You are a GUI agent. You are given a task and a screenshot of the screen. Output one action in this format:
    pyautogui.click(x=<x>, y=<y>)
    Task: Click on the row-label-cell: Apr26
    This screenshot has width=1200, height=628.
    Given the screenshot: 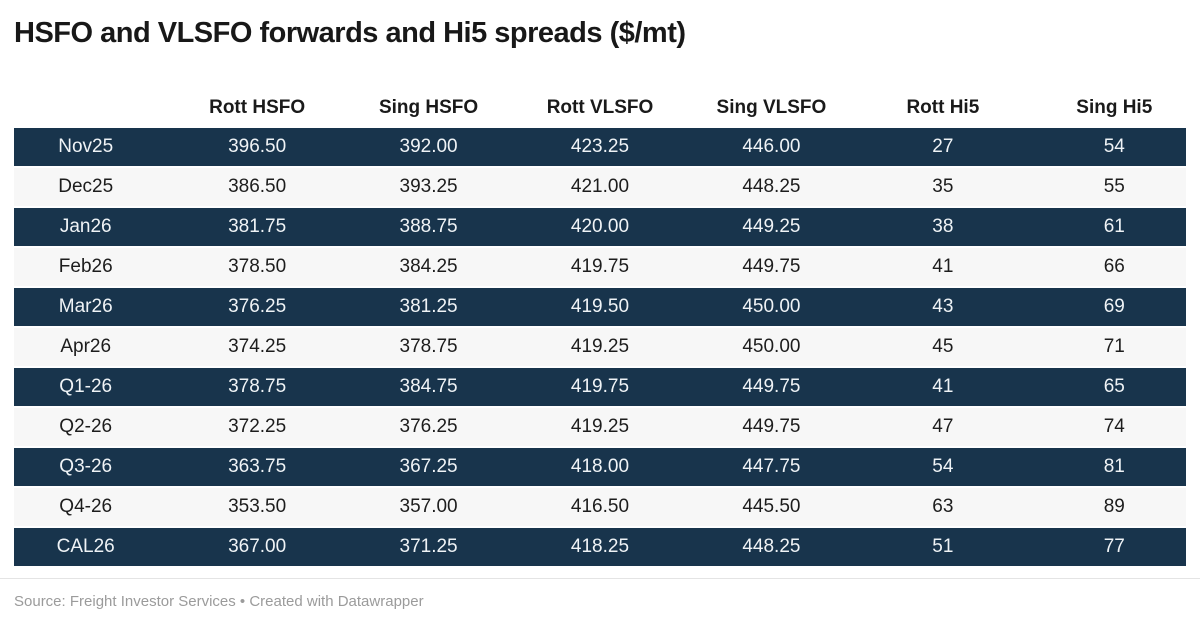 What is the action you would take?
    pyautogui.click(x=86, y=346)
    